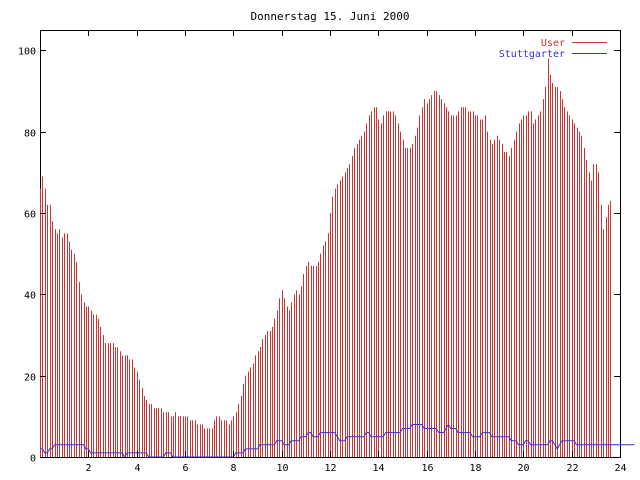 The image size is (640, 480). Describe the element at coordinates (30, 134) in the screenshot. I see `y-tick-label: 80` at that location.